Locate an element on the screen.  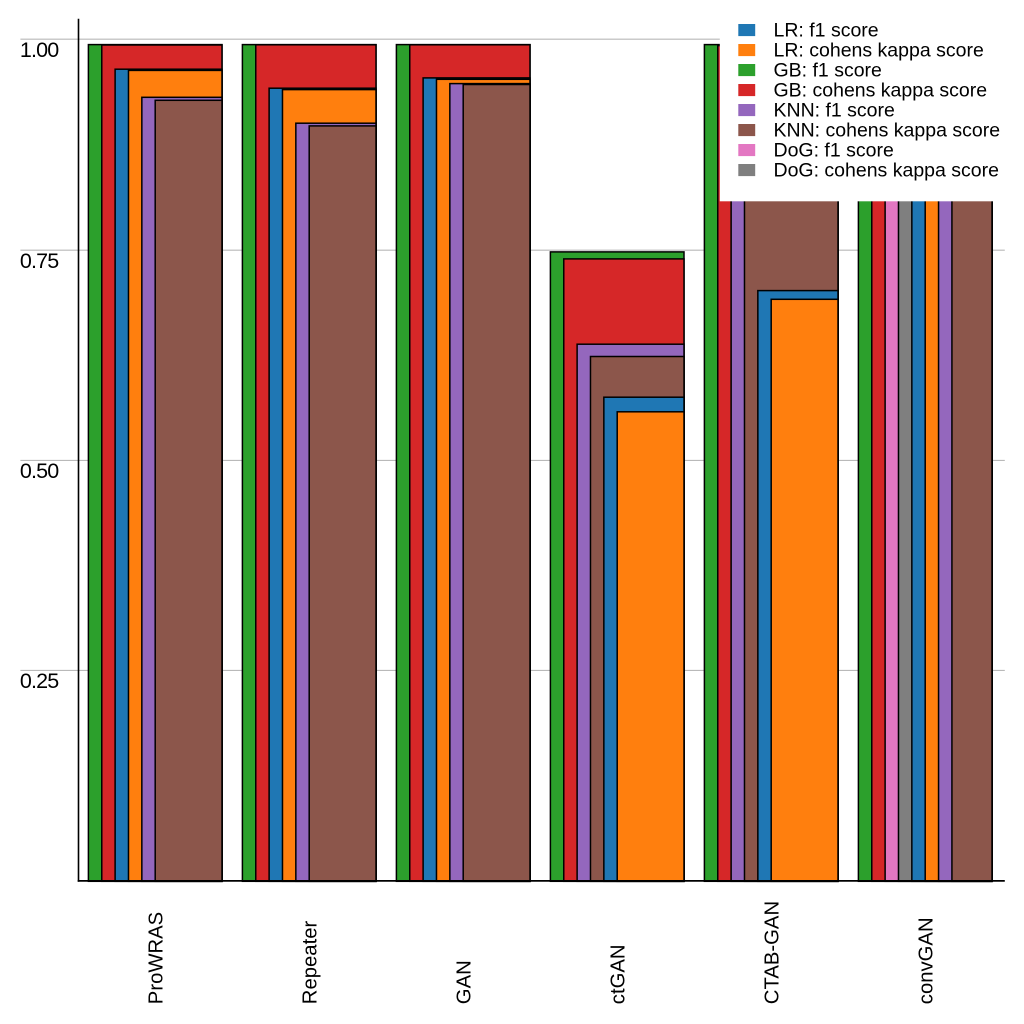
svg-text: convGAN is located at coordinates (926, 960).